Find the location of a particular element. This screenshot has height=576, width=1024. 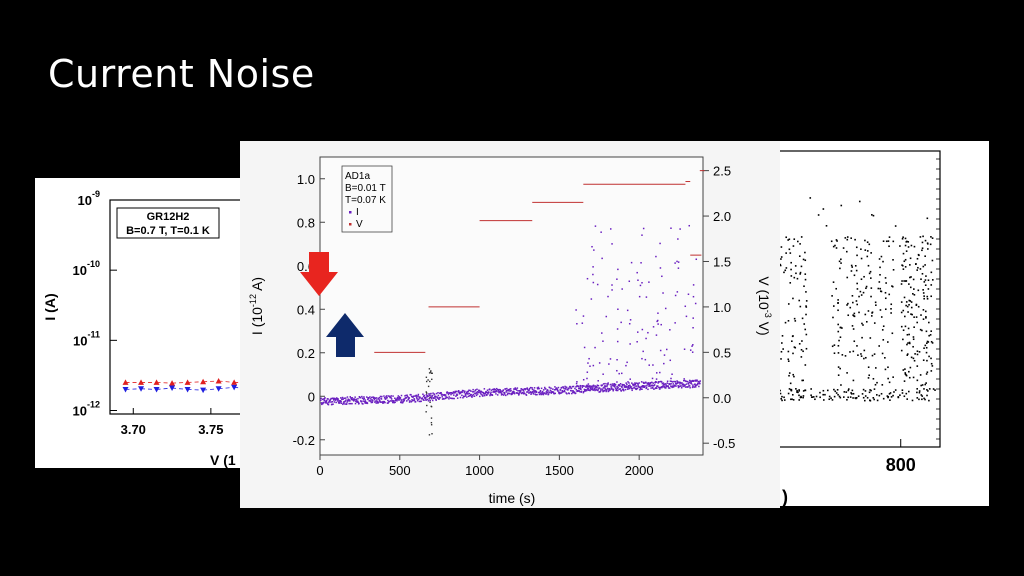

left-x-tick-label: 3.75 is located at coordinates (210, 429).